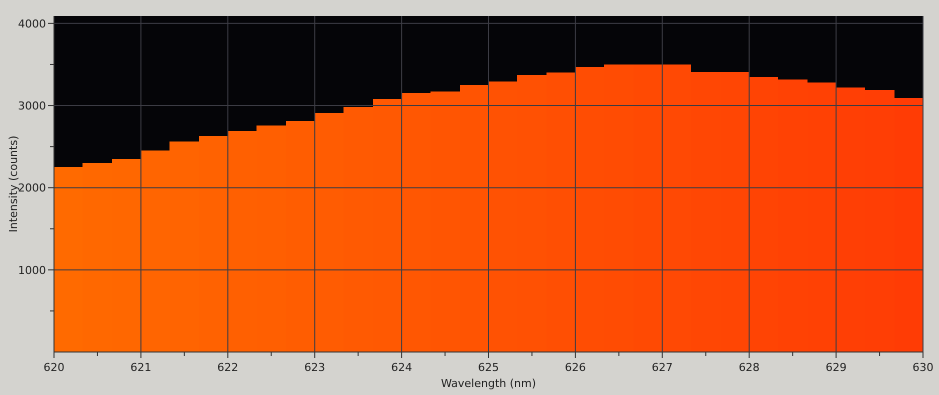 The height and width of the screenshot is (395, 939). I want to click on x-tick-label: 621, so click(141, 367).